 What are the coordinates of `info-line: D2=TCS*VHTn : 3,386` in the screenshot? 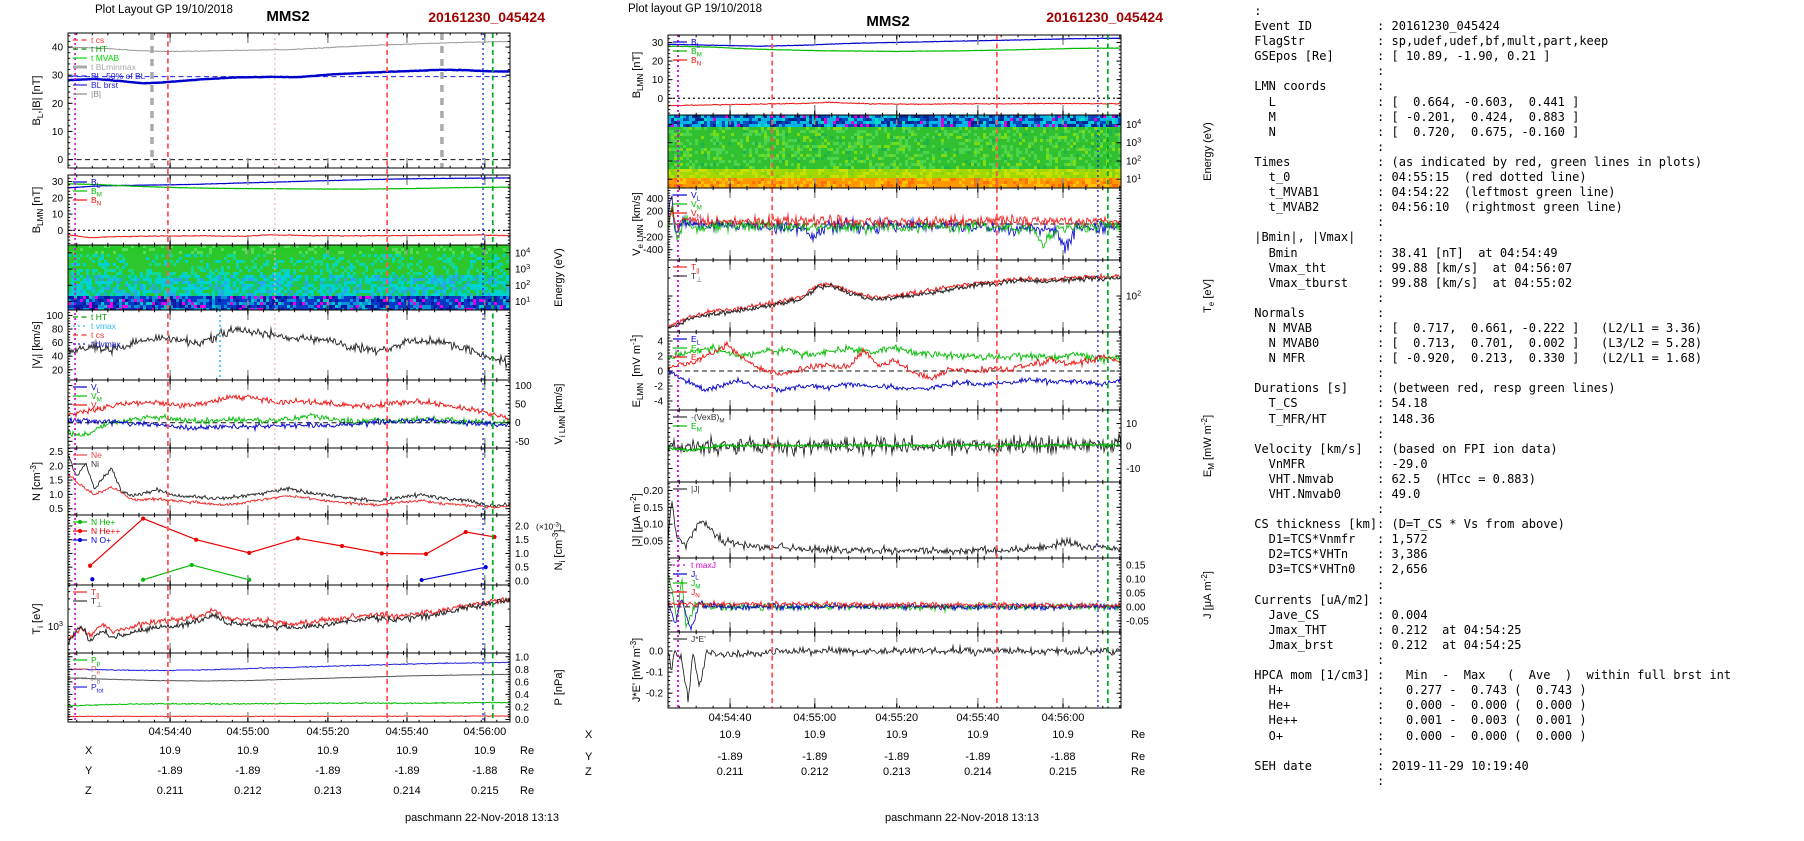 It's located at (1337, 554).